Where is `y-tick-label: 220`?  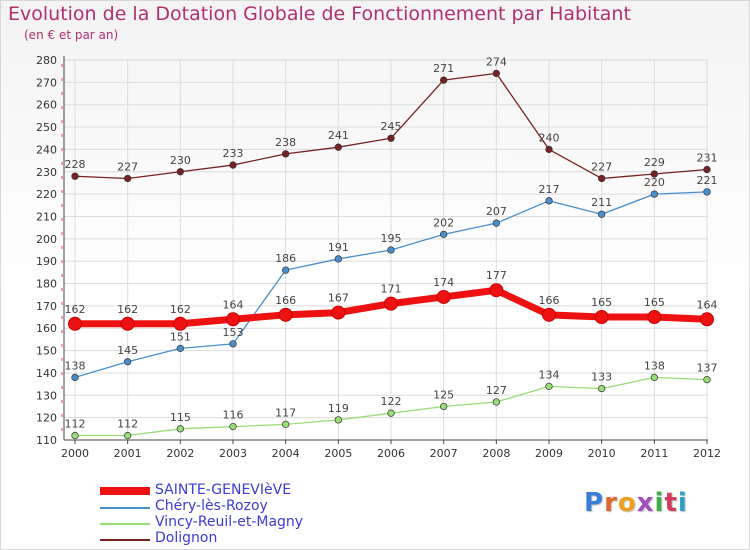
y-tick-label: 220 is located at coordinates (46, 194).